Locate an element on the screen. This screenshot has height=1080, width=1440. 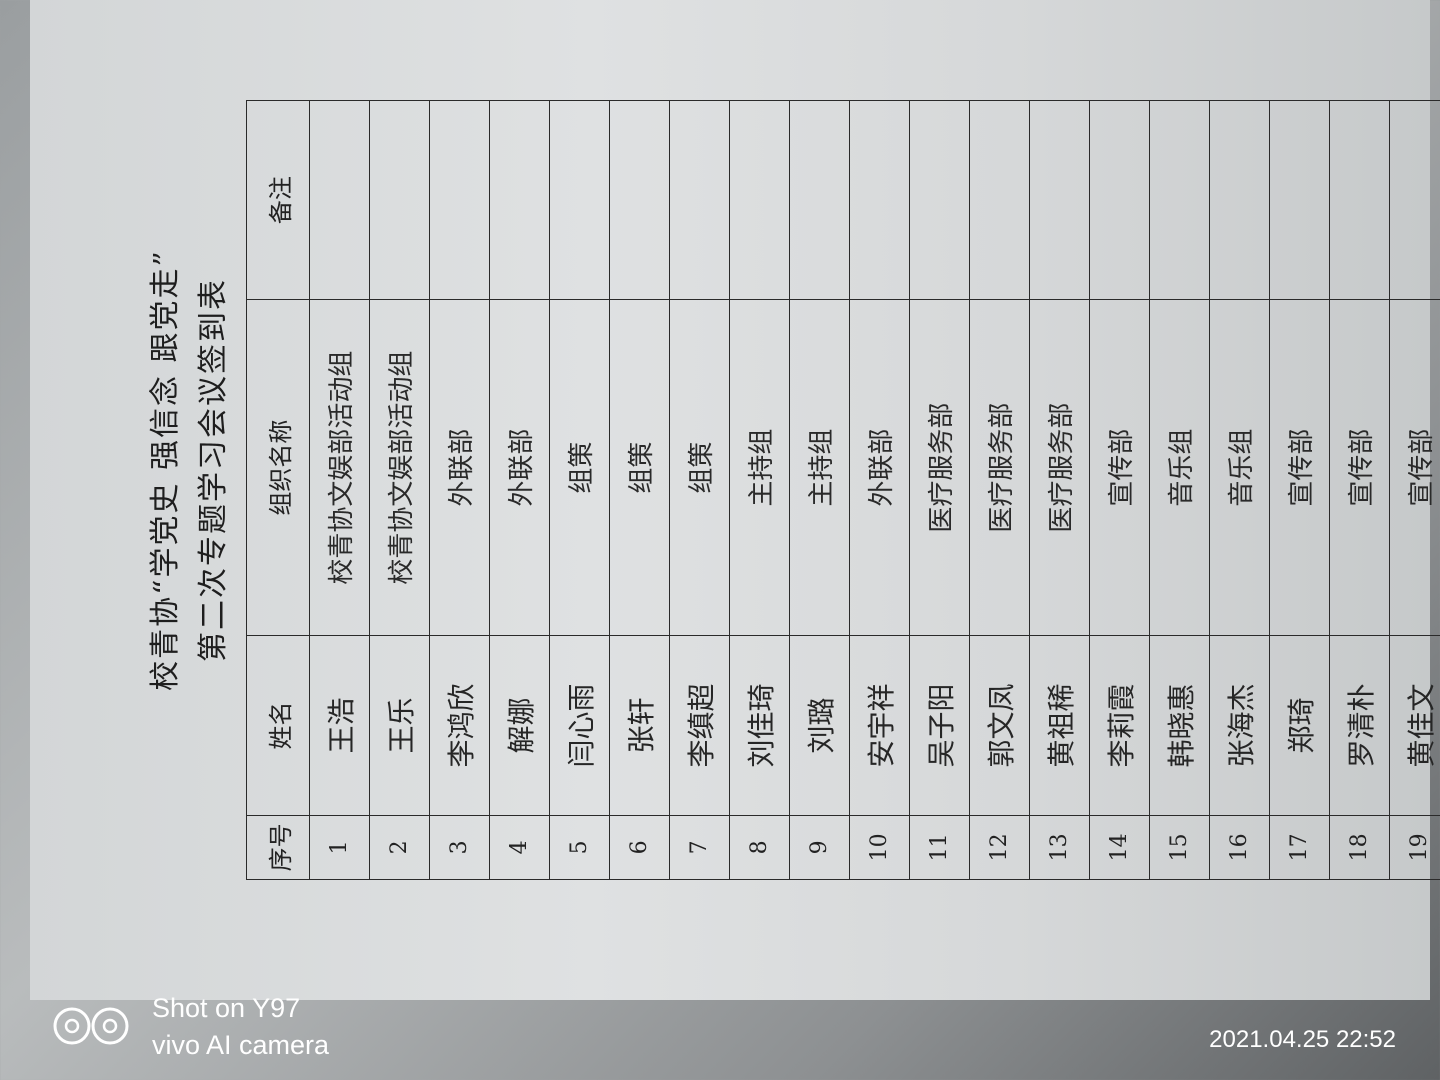
row-number: 9 is located at coordinates (819, 847).